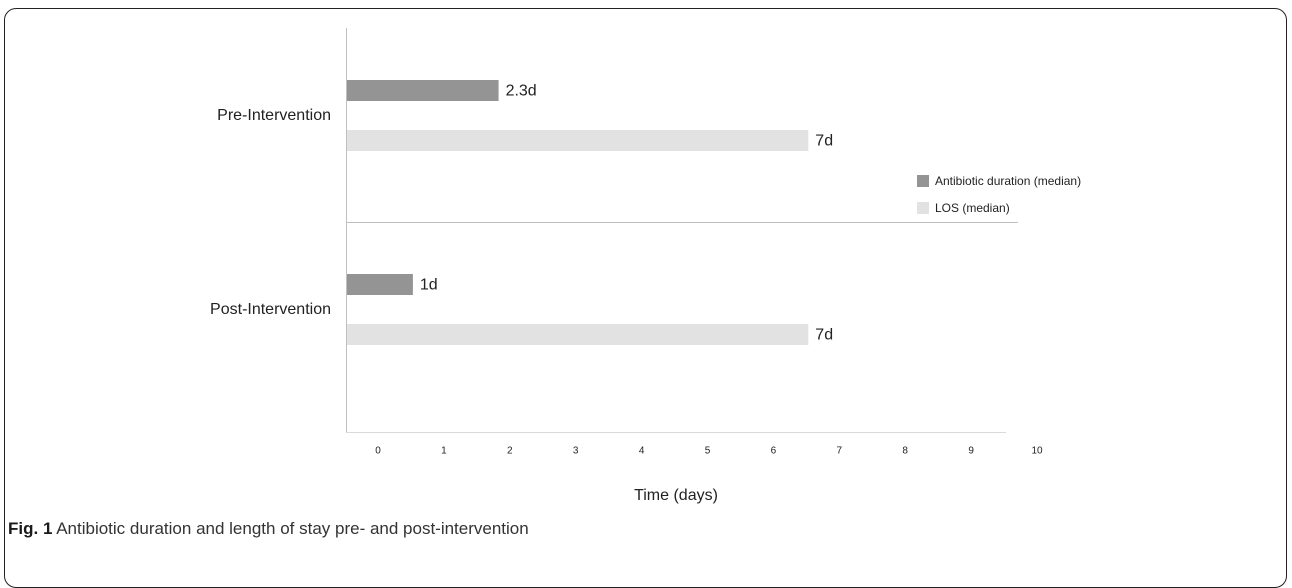  What do you see at coordinates (774, 451) in the screenshot?
I see `x-tick-label: 6` at bounding box center [774, 451].